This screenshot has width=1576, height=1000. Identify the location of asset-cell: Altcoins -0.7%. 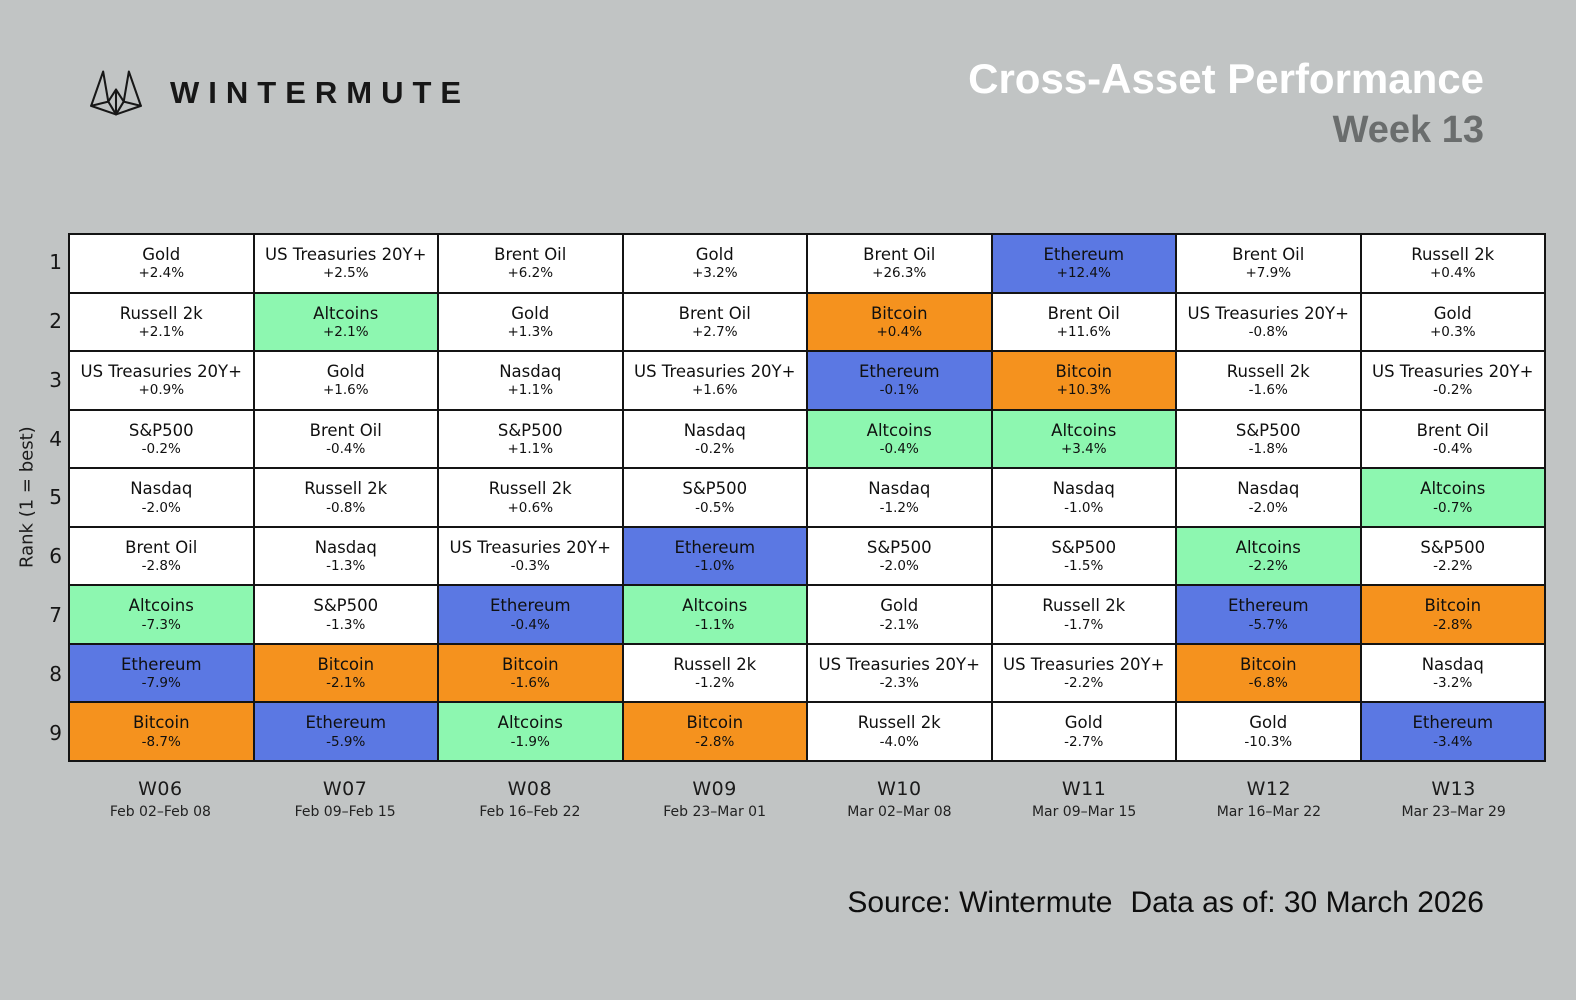
(1452, 497).